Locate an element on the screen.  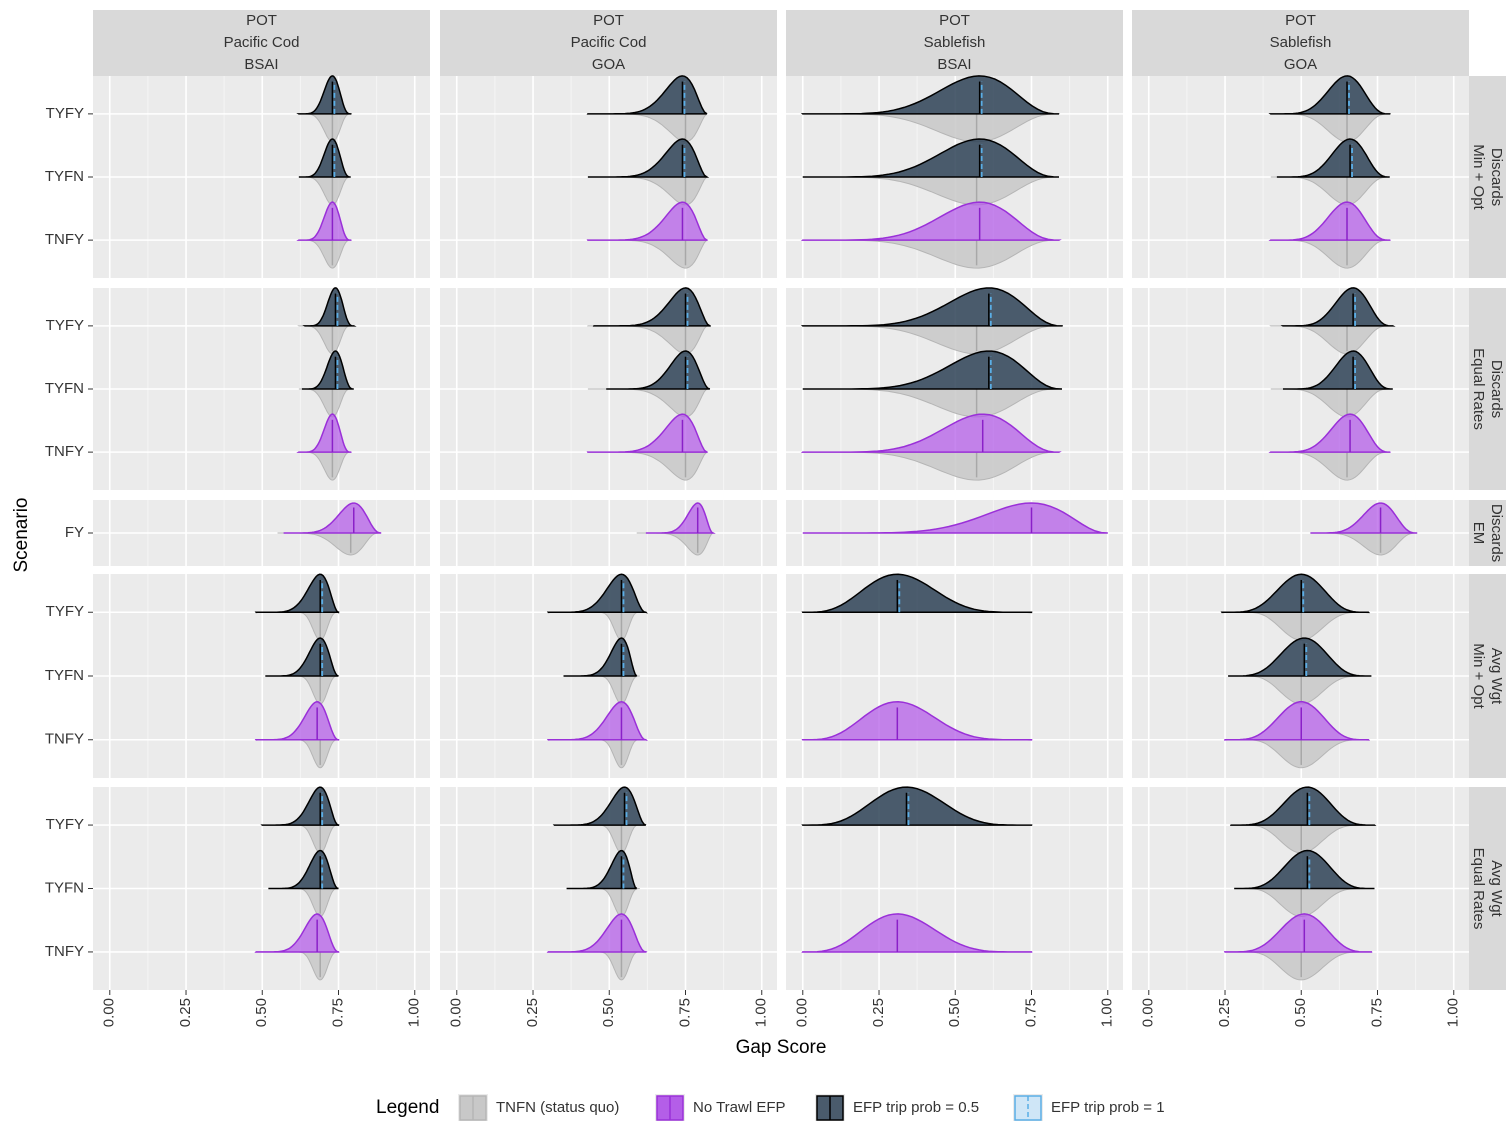
legend-label: EFP trip prob = 1 is located at coordinates (1108, 1107).